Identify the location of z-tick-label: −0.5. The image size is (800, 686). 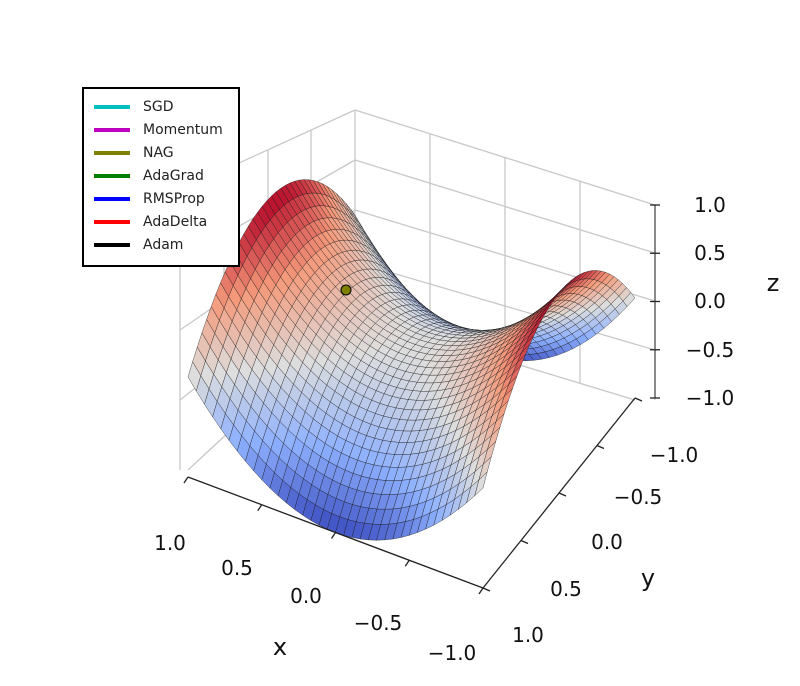
(710, 350).